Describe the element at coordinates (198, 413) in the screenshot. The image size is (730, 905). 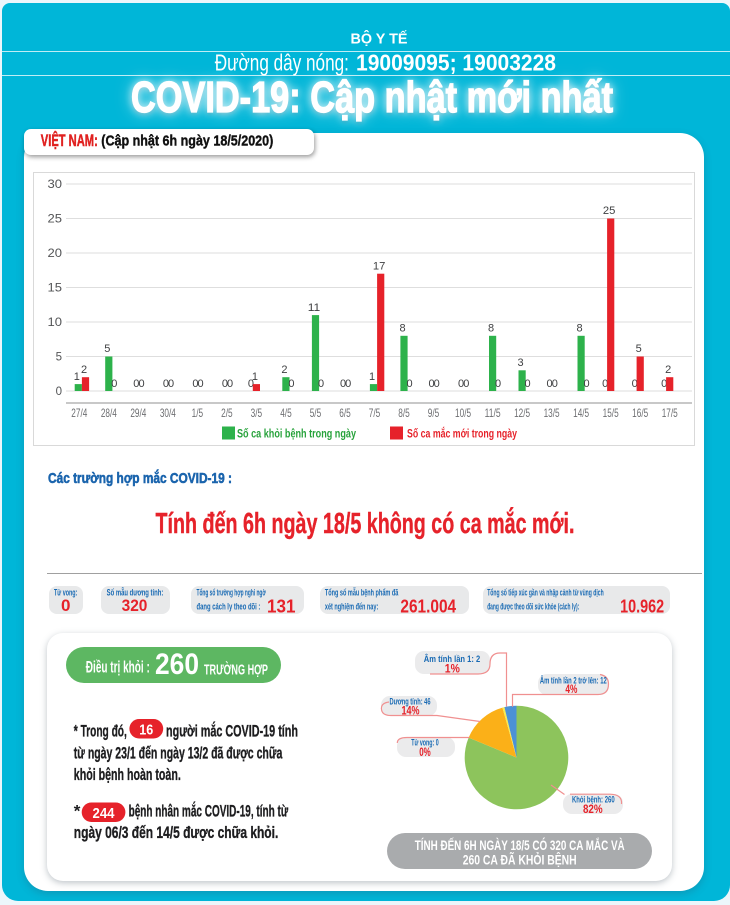
I see `svg-text: 1/5` at that location.